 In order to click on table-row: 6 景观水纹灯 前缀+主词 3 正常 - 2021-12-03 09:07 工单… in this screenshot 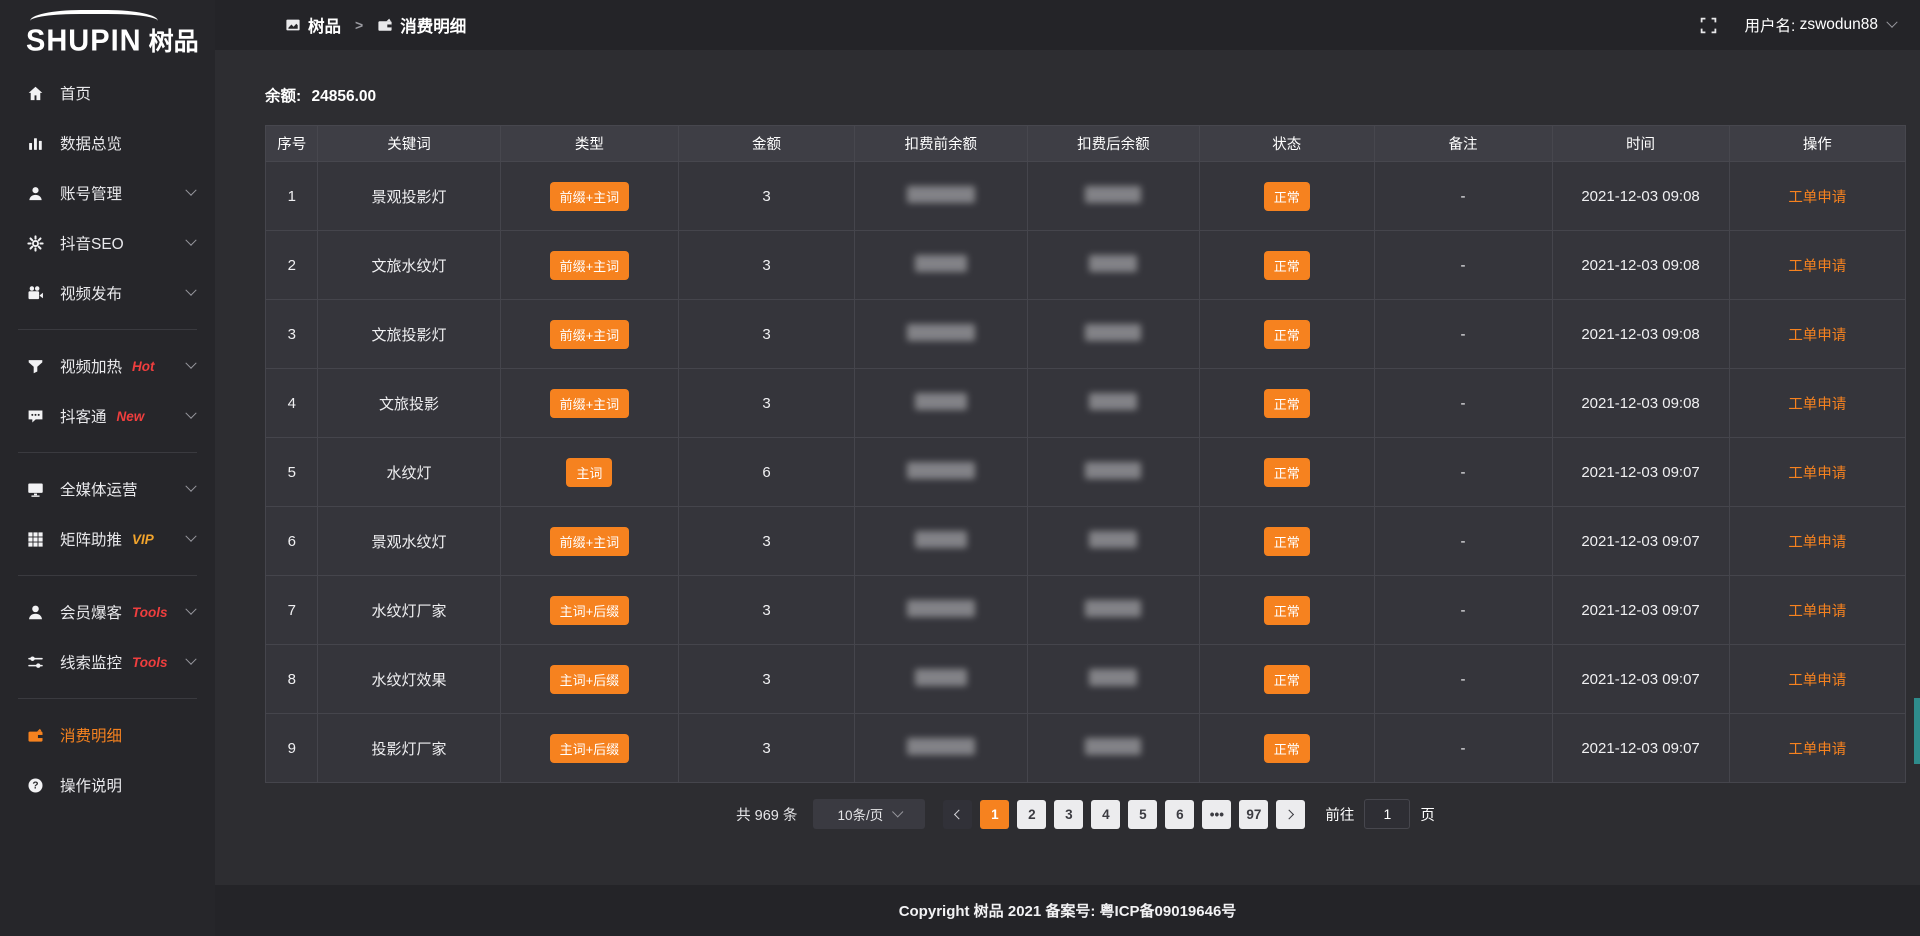, I will do `click(1085, 541)`.